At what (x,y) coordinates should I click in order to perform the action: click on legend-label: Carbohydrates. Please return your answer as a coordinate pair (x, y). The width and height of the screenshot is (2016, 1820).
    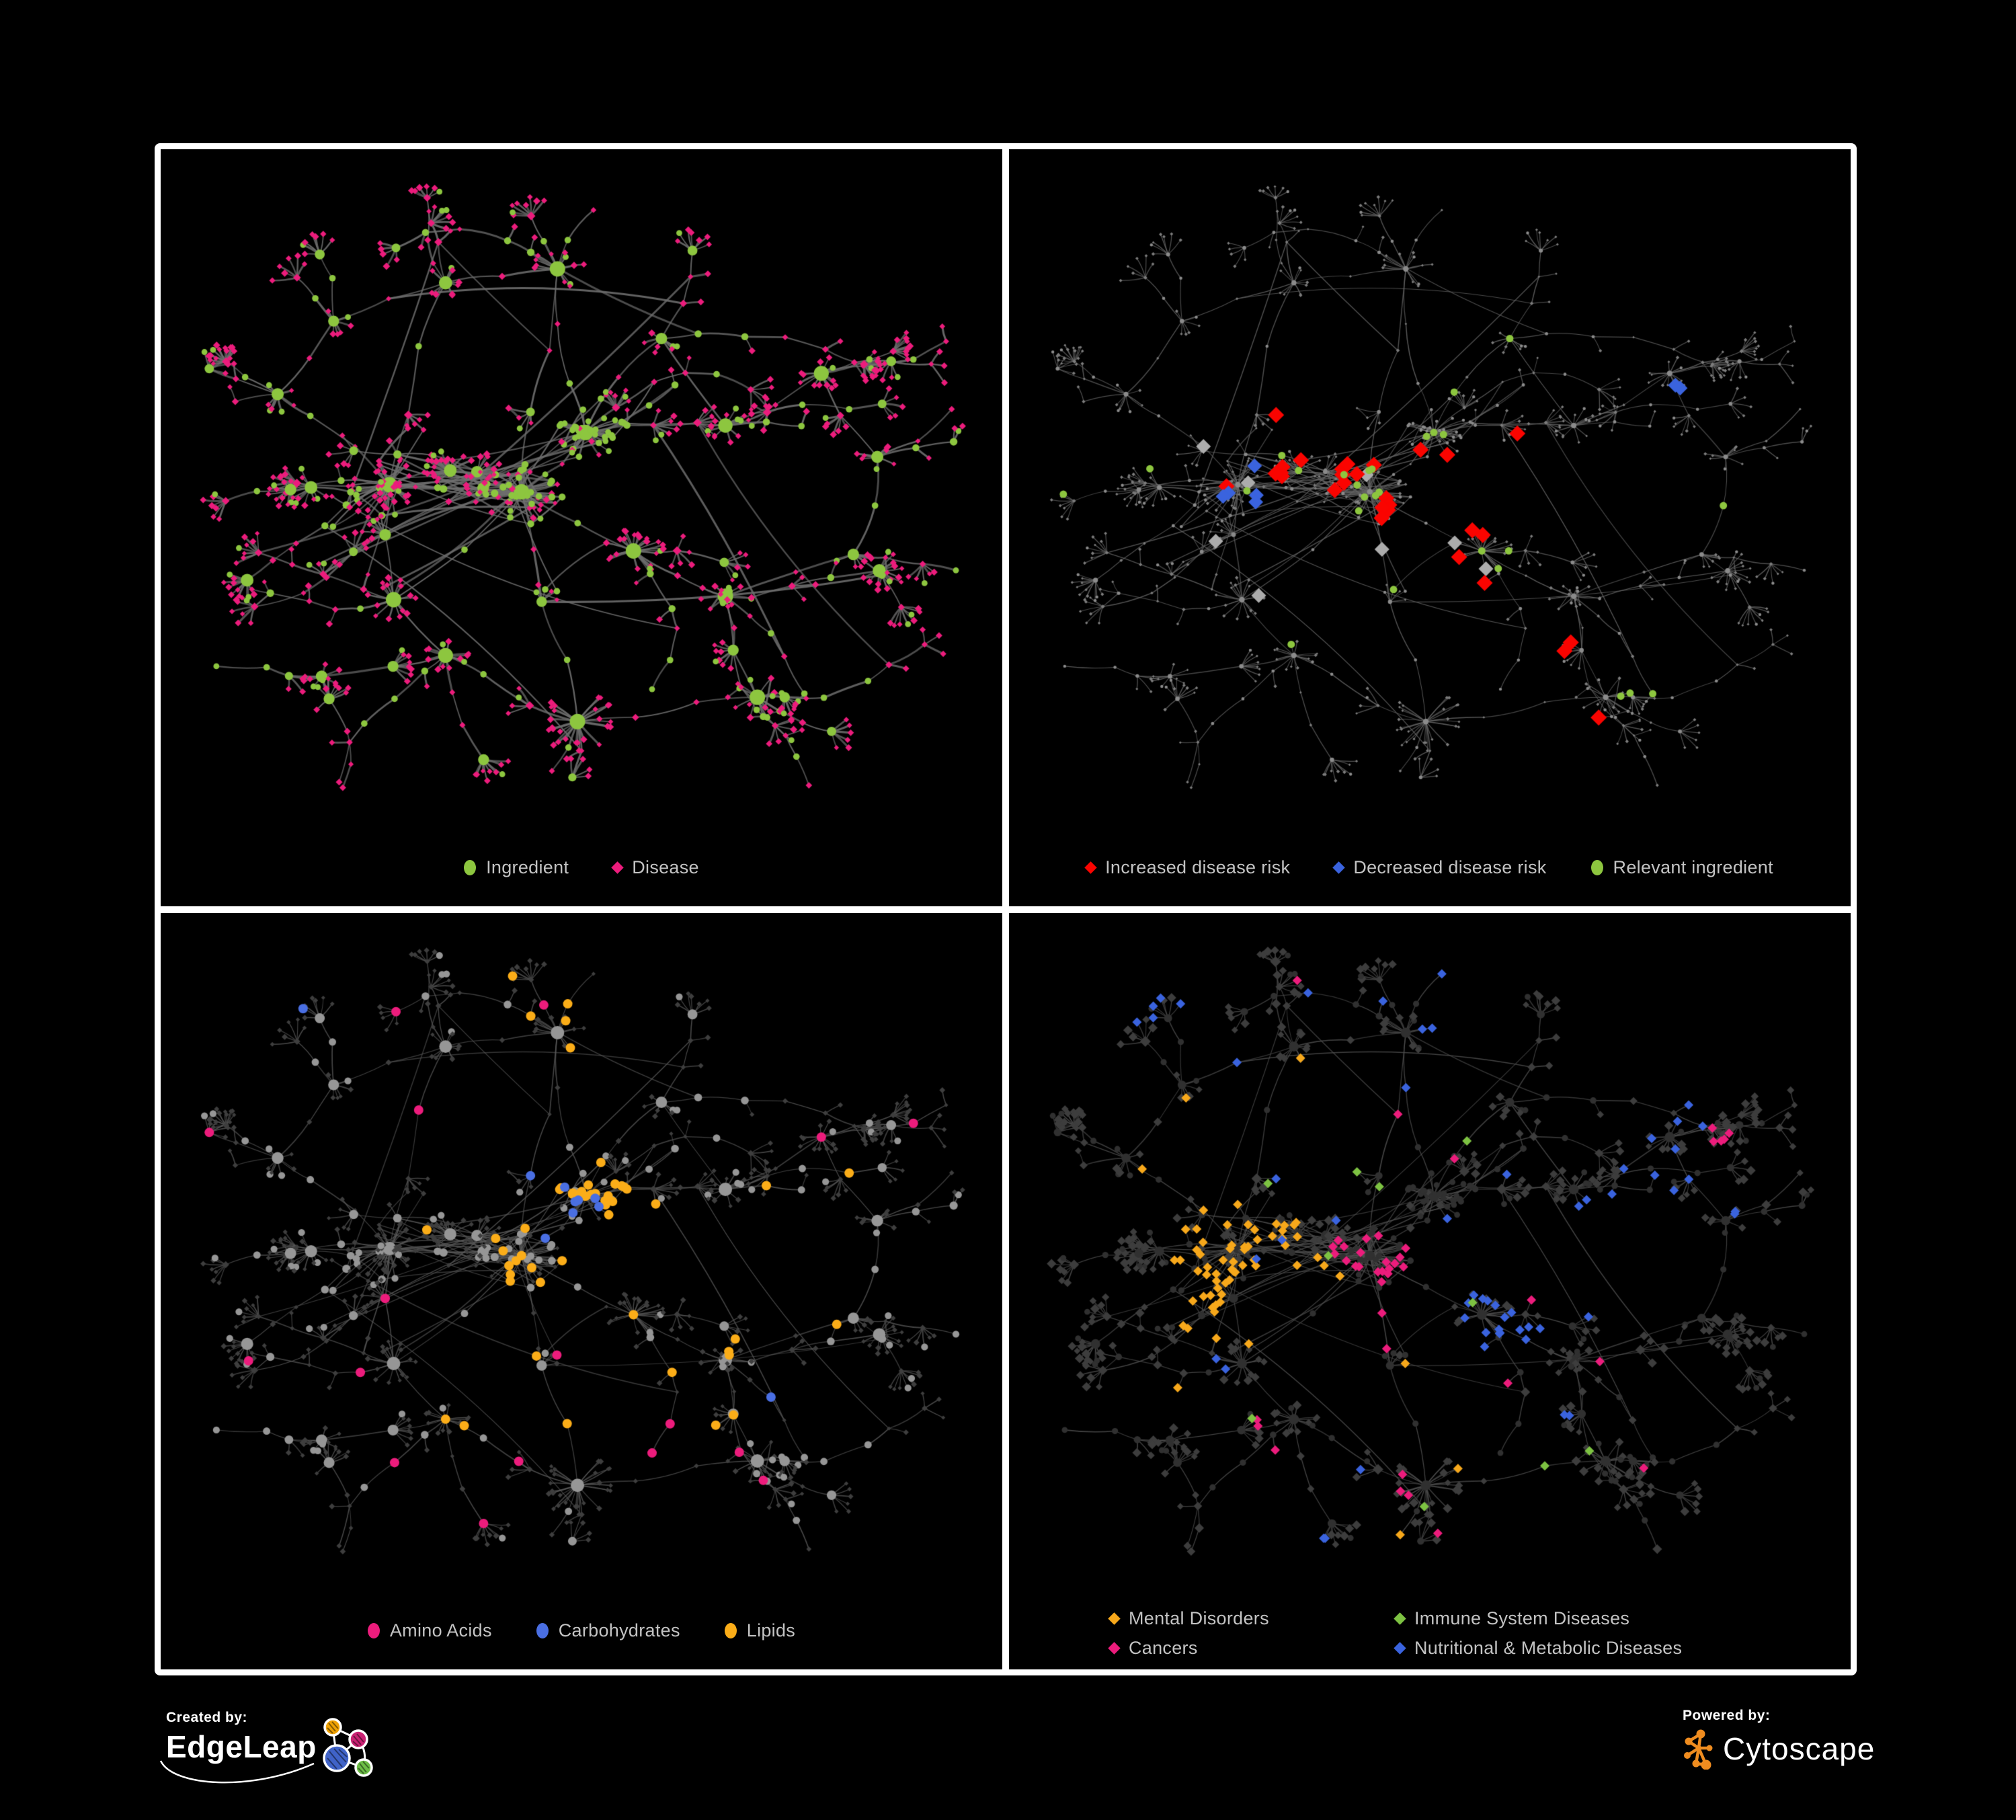
    Looking at the image, I should click on (619, 1630).